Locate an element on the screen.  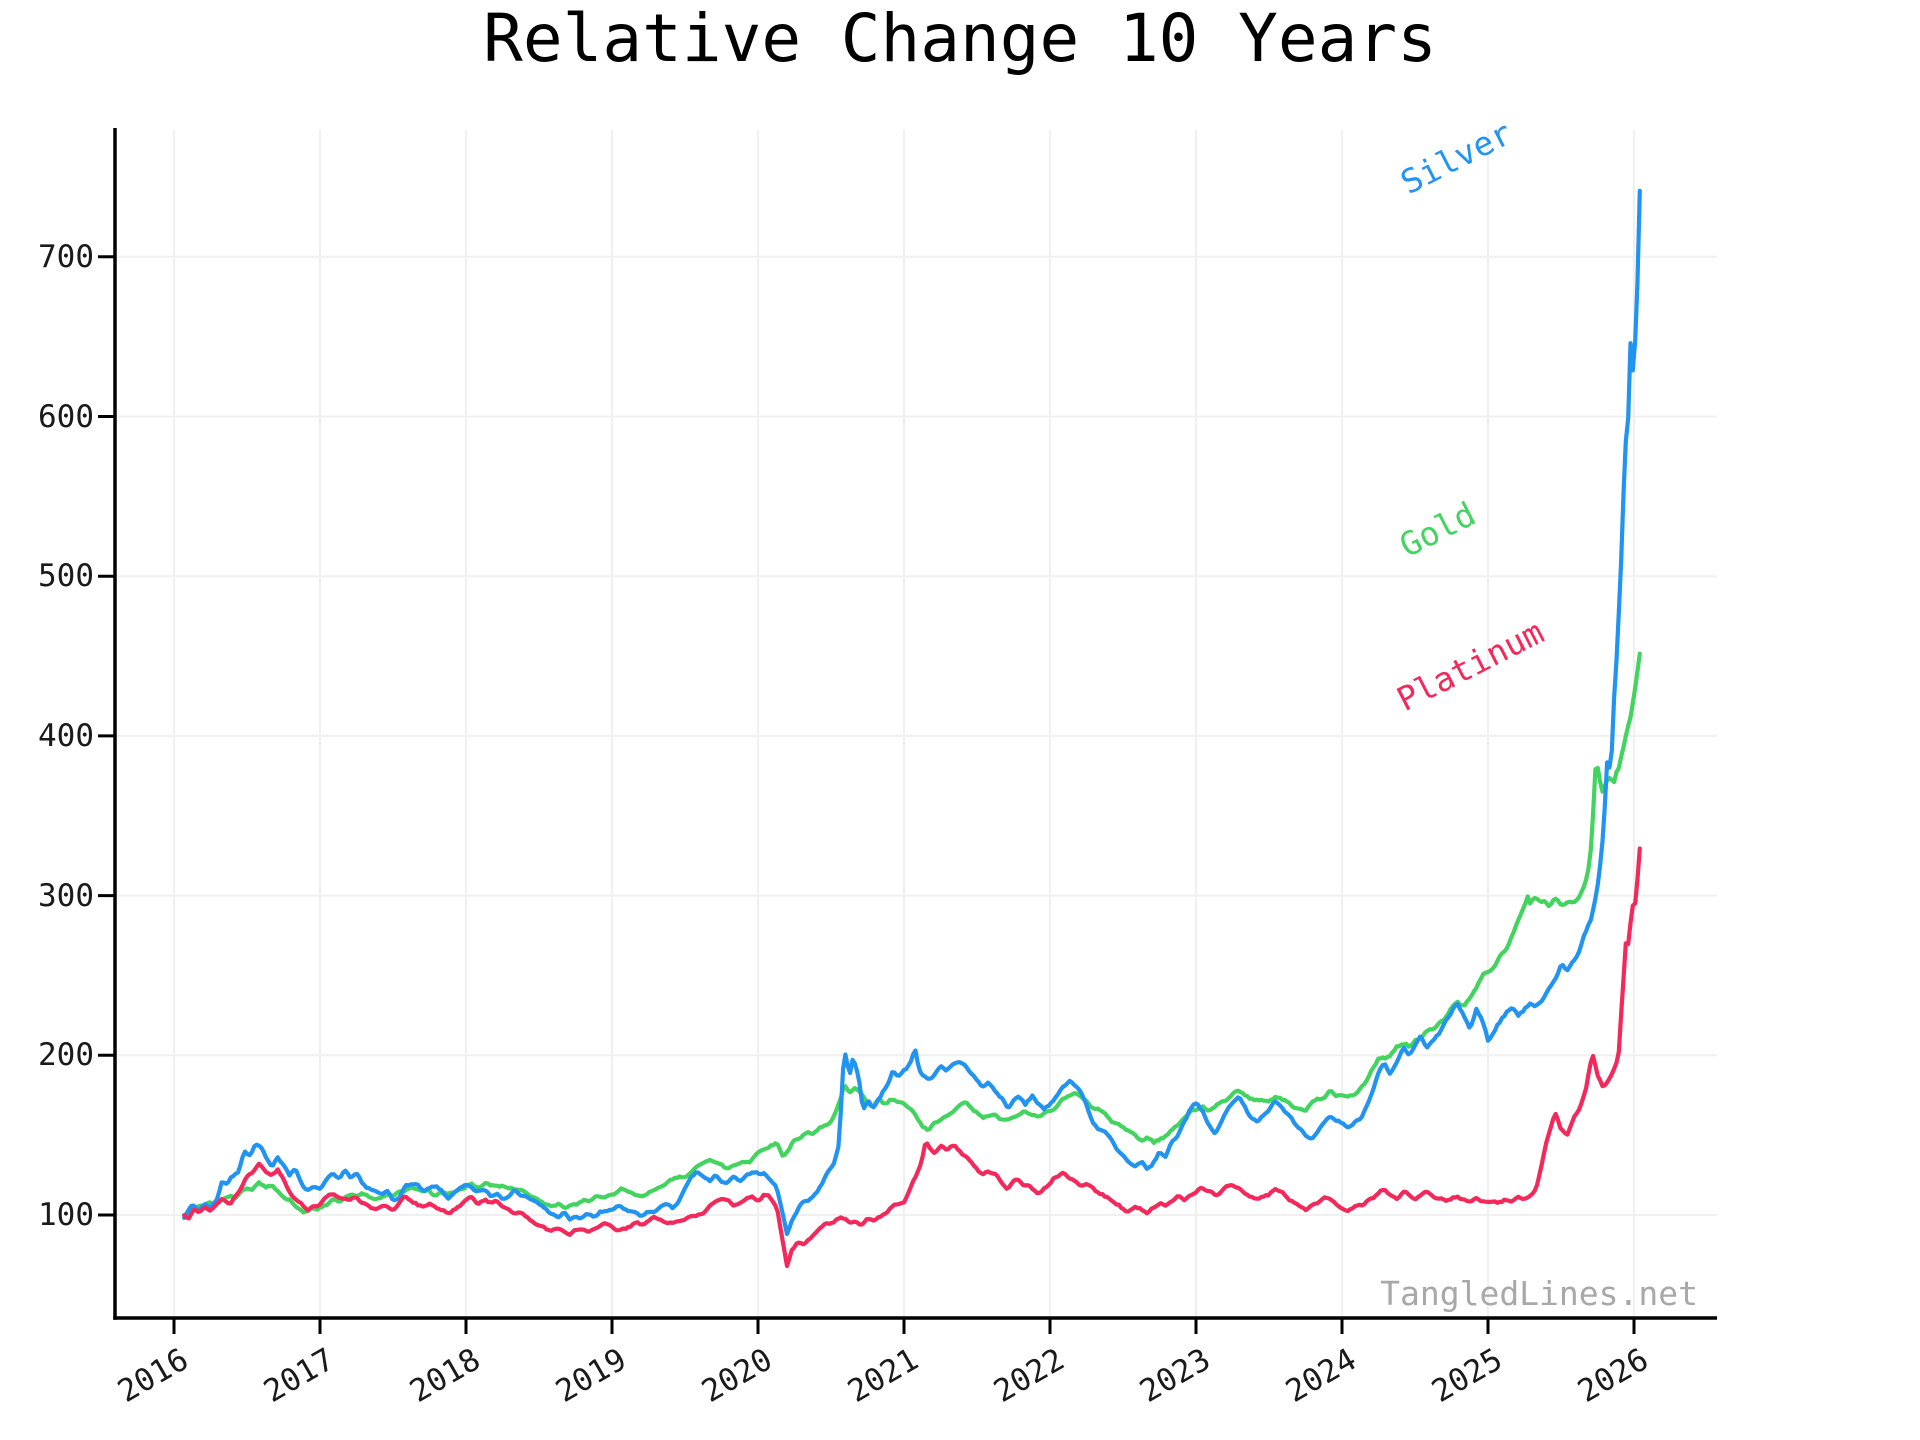
watermark: TangledLines.net is located at coordinates (1539, 1293).